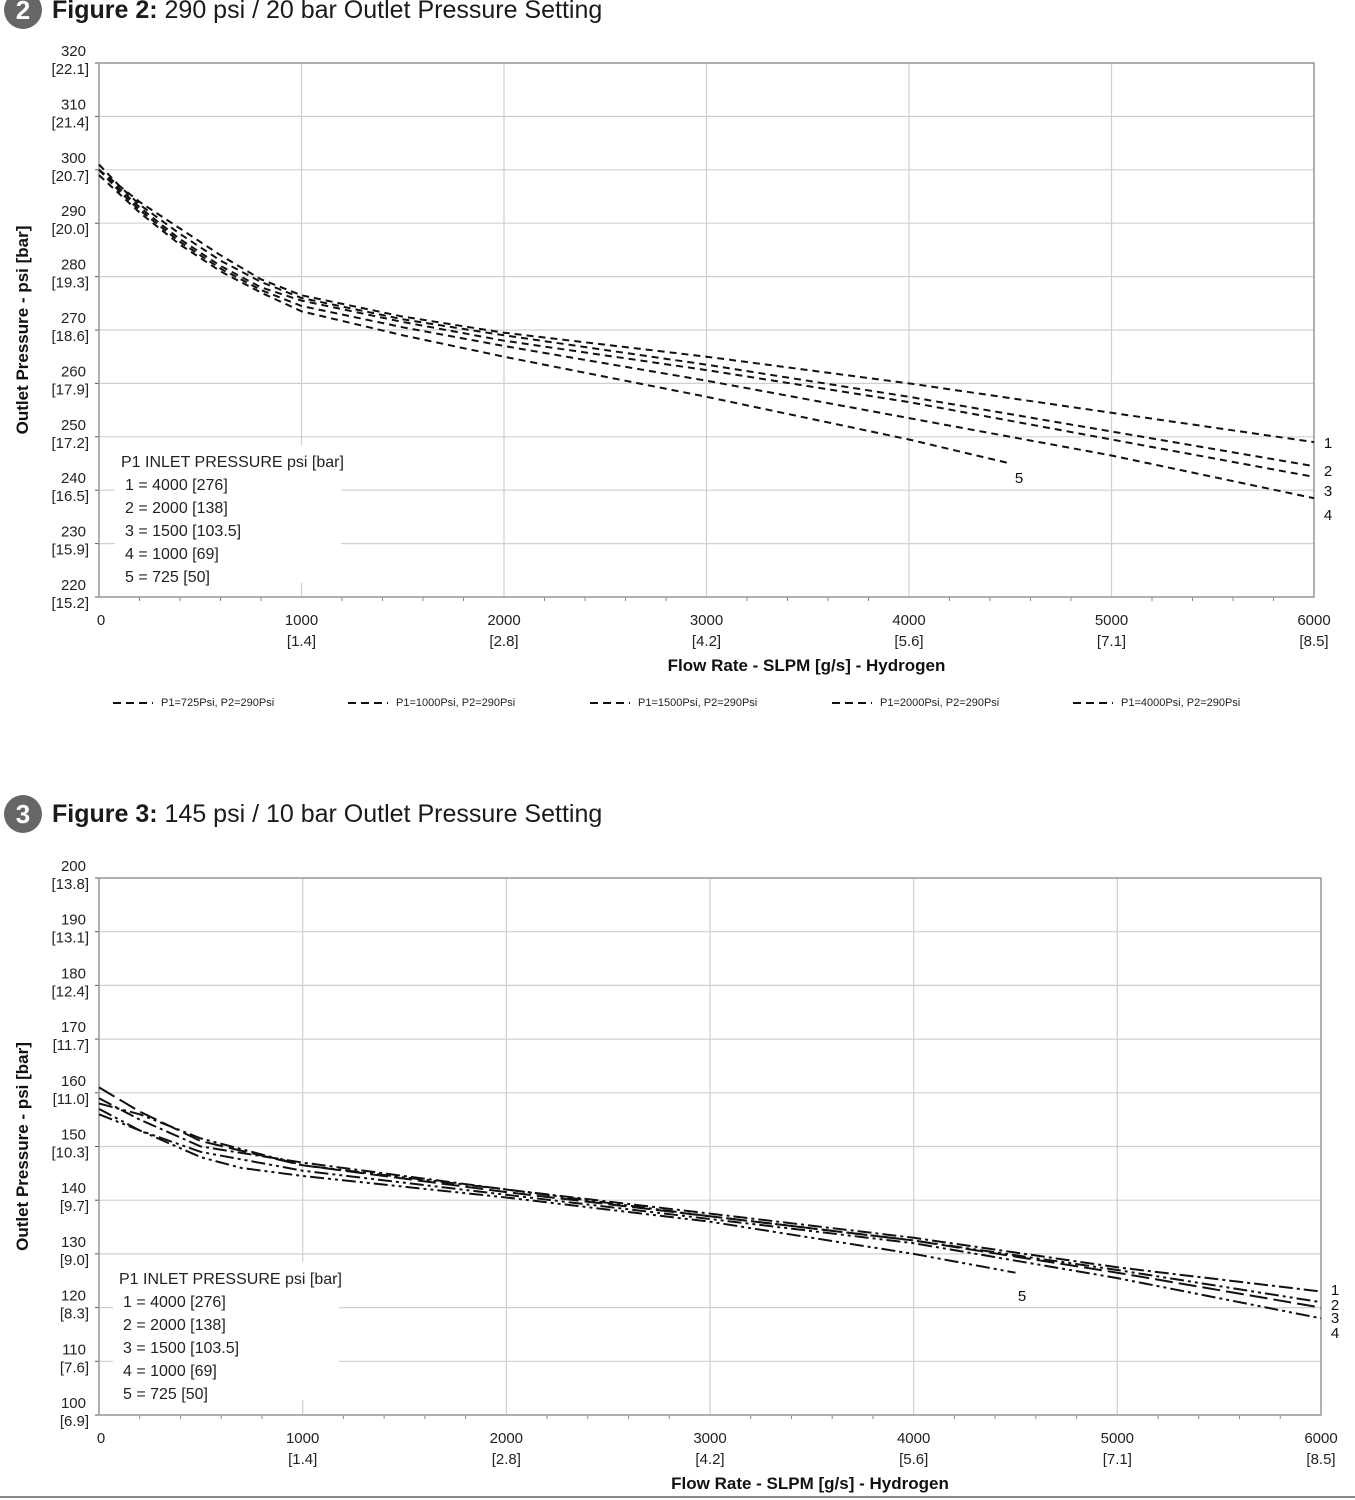 Image resolution: width=1355 pixels, height=1500 pixels. Describe the element at coordinates (73, 104) in the screenshot. I see `y-tick-label: 310` at that location.